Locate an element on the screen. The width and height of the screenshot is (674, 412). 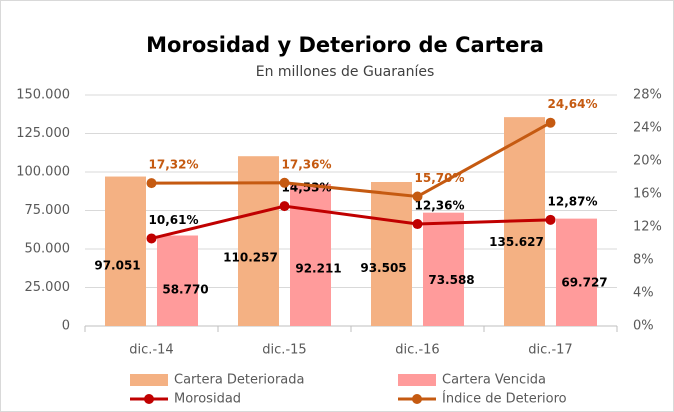
y2-tick-label: 12% is located at coordinates (647, 227).